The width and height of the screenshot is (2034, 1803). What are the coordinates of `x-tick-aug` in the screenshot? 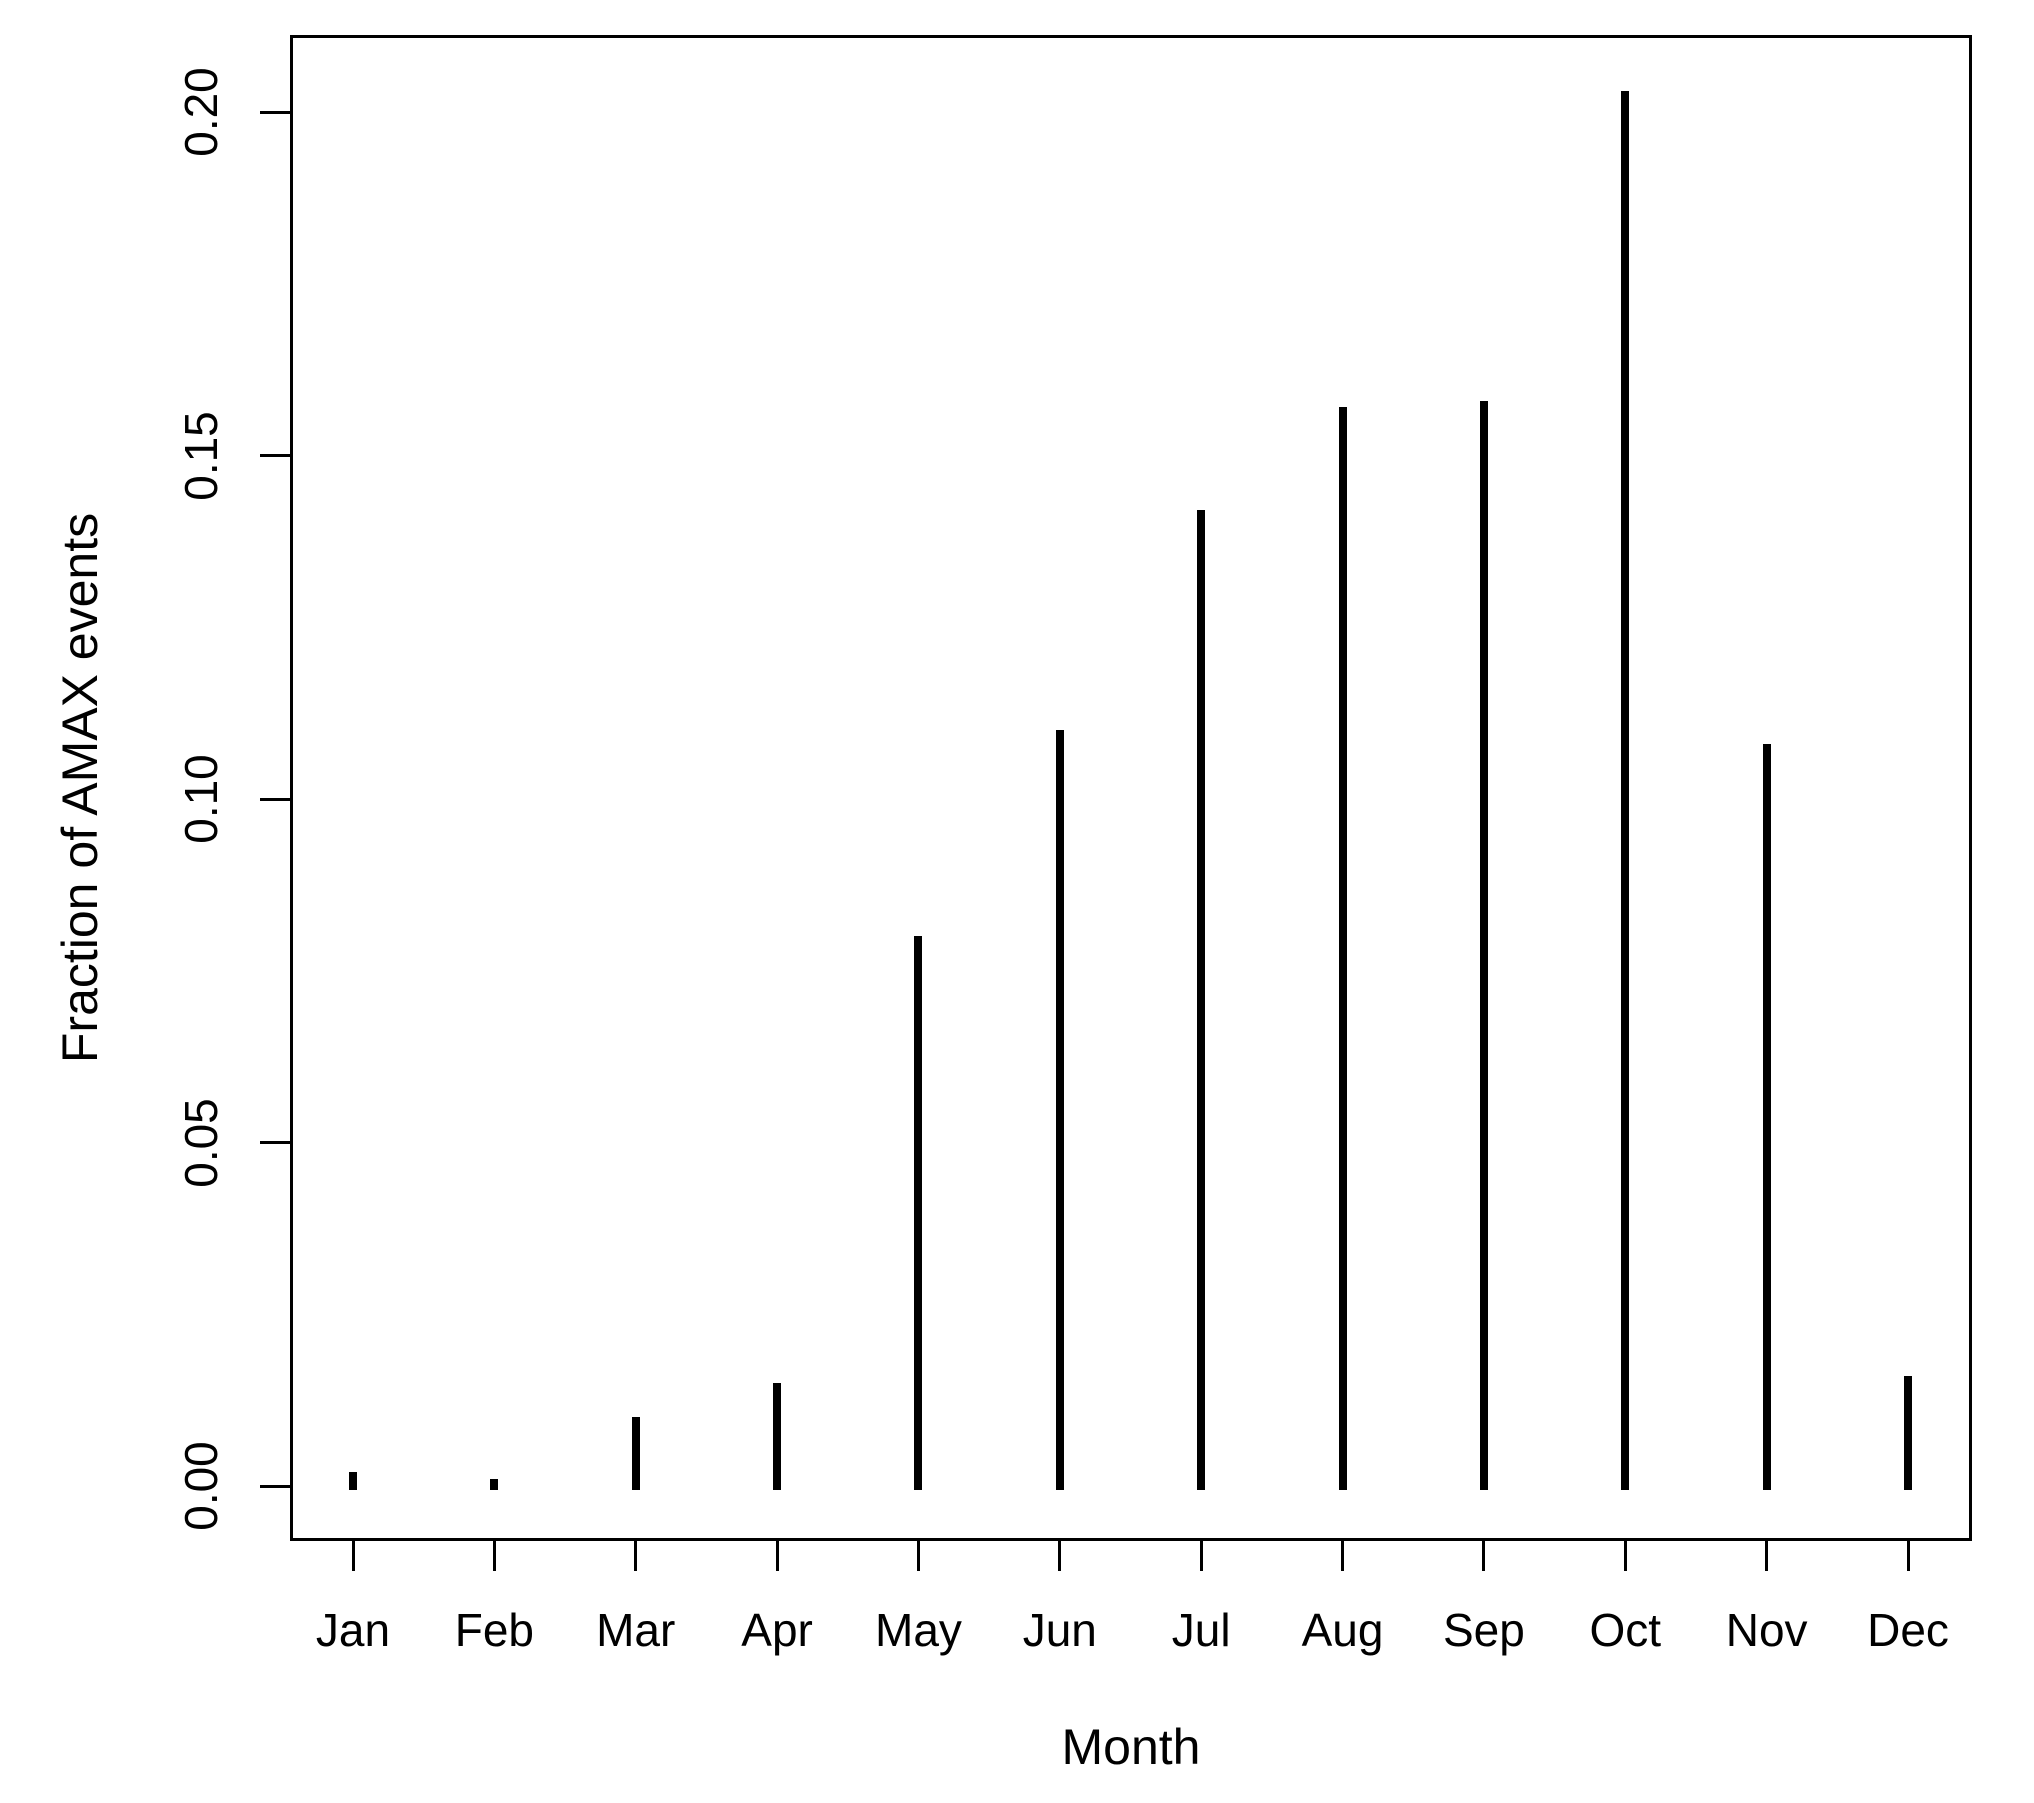 It's located at (1343, 1556).